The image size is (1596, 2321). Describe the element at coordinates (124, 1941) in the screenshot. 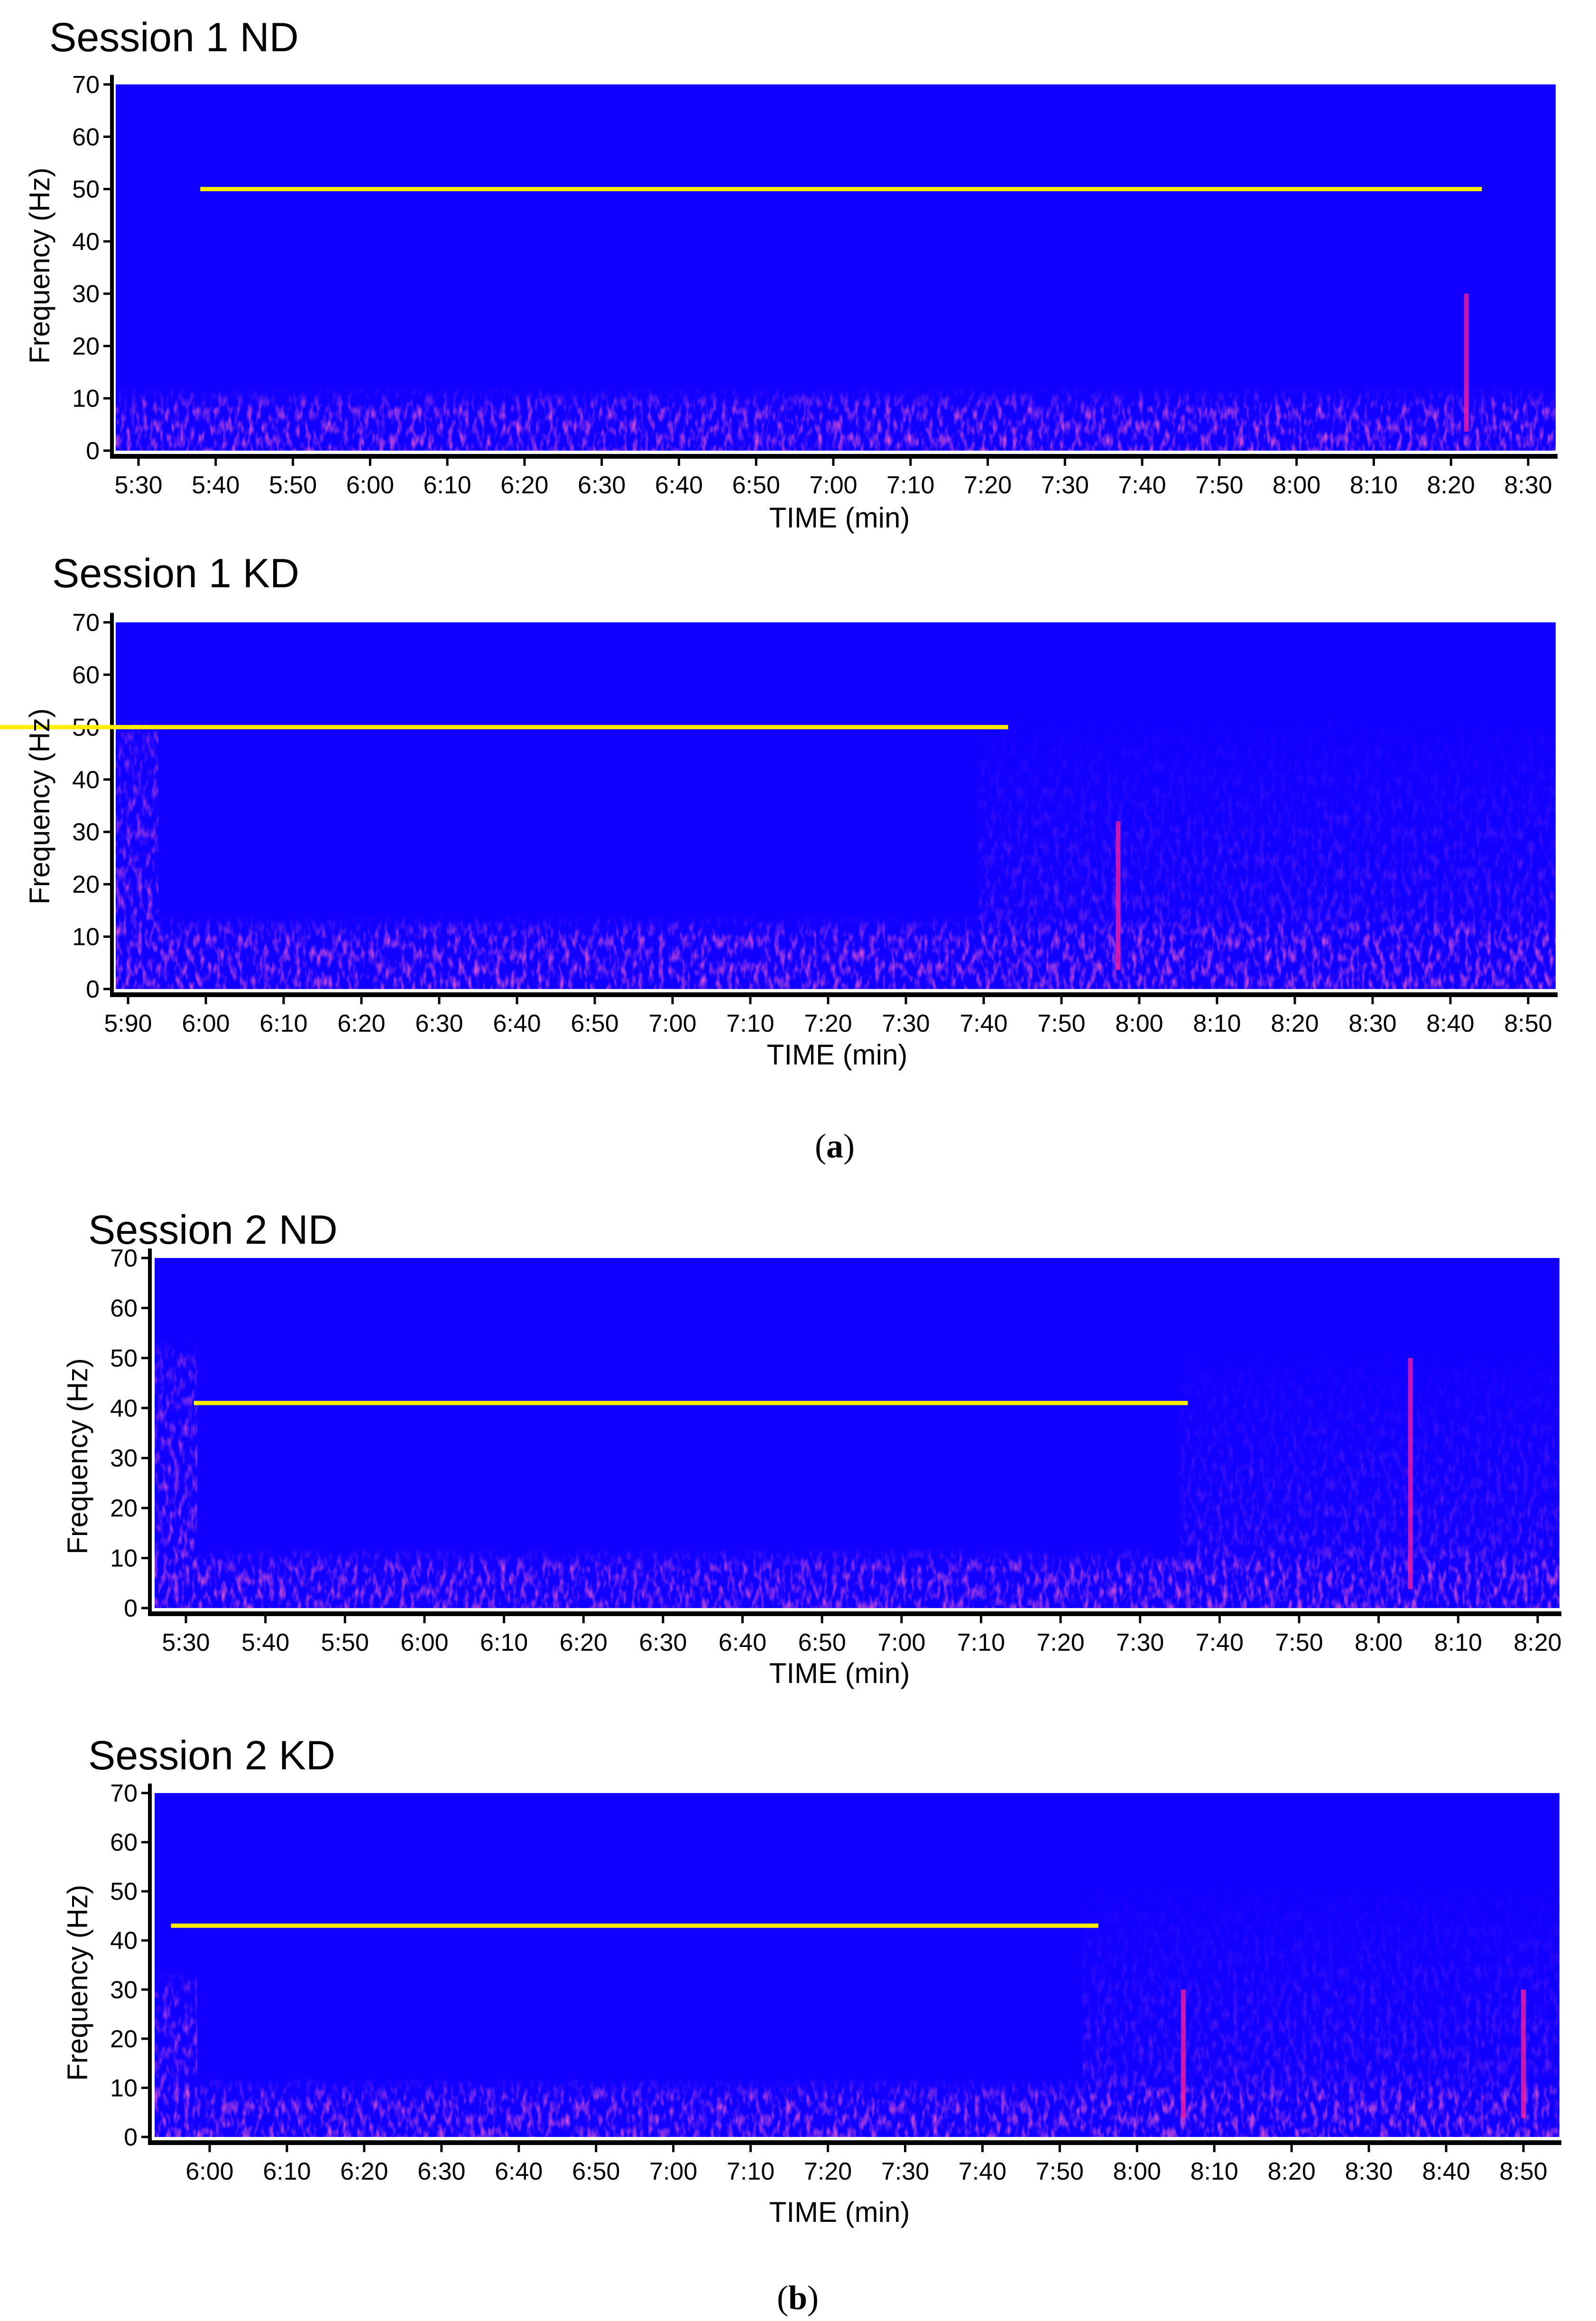

I see `y-tick-label: 40` at that location.